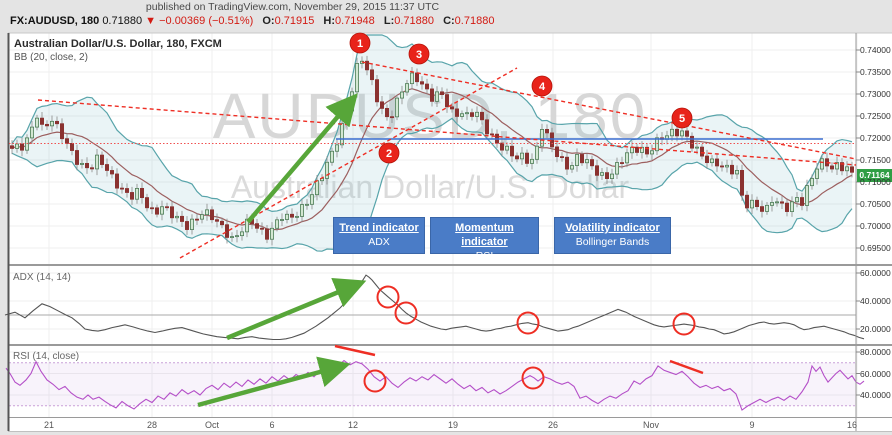 The width and height of the screenshot is (892, 435). What do you see at coordinates (55, 21) in the screenshot?
I see `symbol-name: FX:AUDUSD, 180` at bounding box center [55, 21].